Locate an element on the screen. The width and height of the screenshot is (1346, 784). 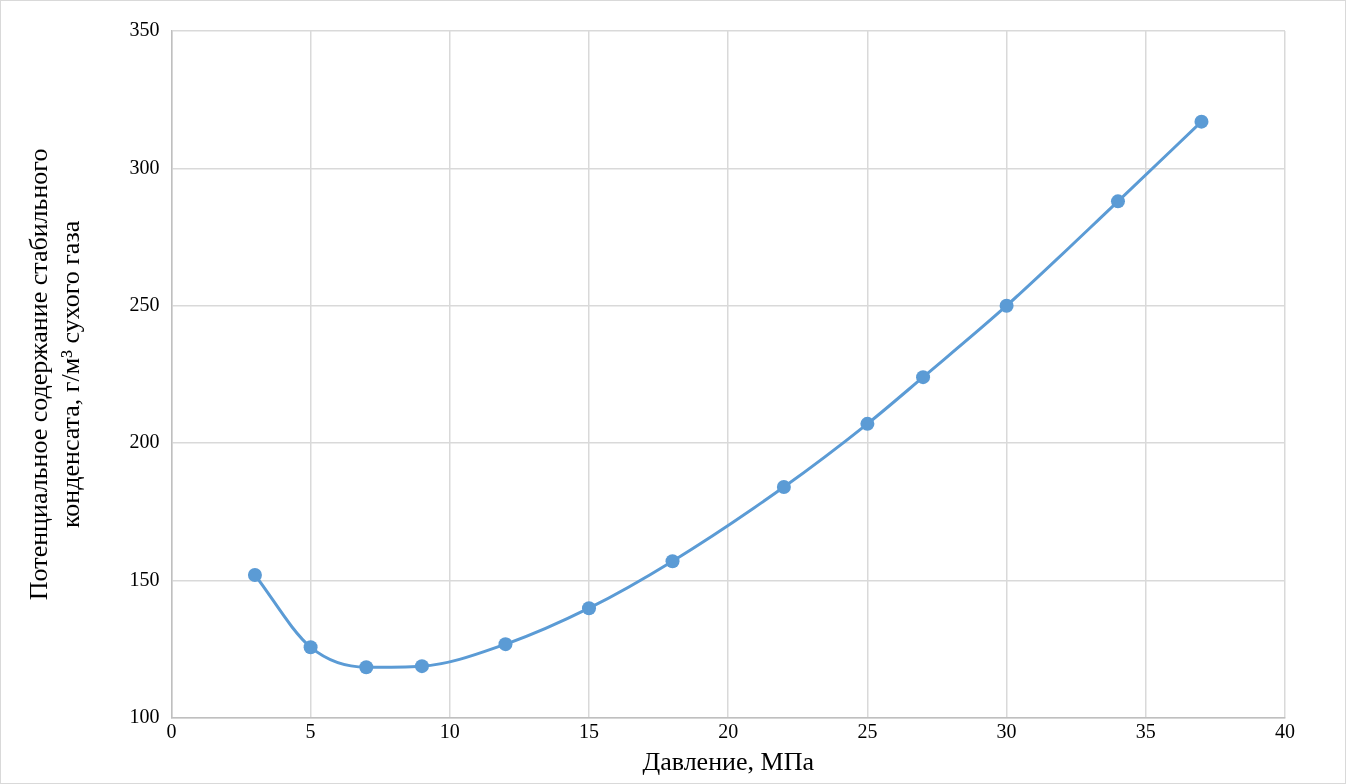
y-axis-title: Потенциальное содержание стабильного конденсата, г/м³ сухого газа is located at coordinates (54, 374).